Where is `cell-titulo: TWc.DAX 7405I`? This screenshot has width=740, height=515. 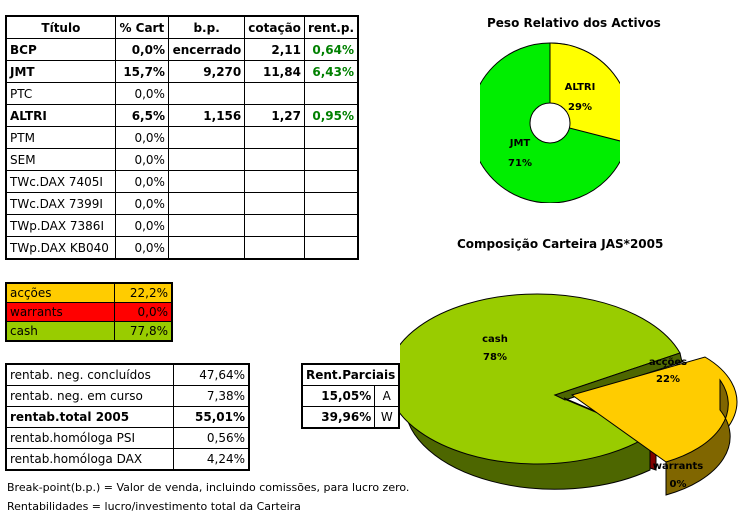 cell-titulo: TWc.DAX 7405I is located at coordinates (60, 181).